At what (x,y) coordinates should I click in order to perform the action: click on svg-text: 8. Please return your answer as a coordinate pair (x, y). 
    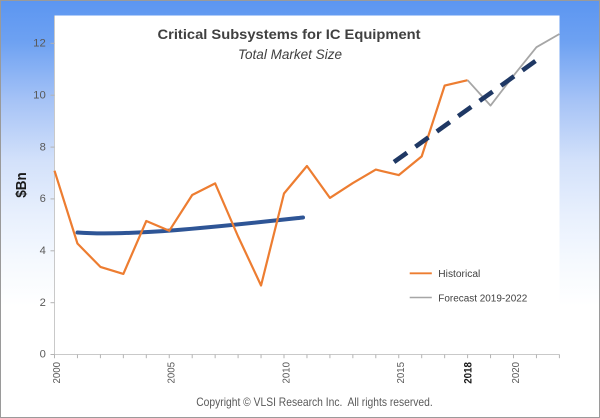
    Looking at the image, I should click on (43, 147).